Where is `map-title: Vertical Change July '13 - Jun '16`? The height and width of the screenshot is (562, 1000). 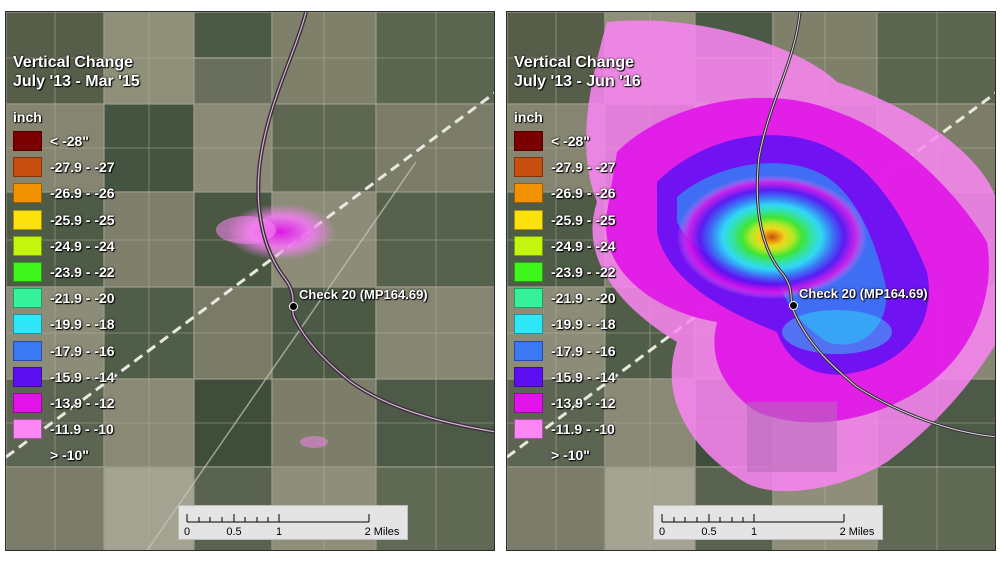
map-title: Vertical Change July '13 - Jun '16 is located at coordinates (577, 72).